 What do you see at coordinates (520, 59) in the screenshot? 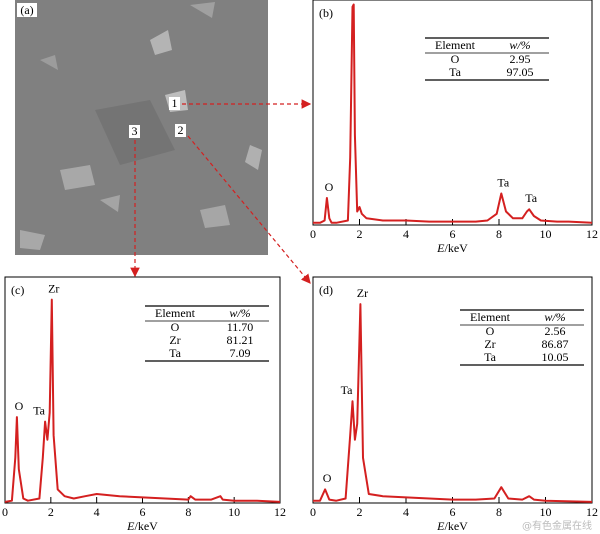
I see `table-cell: 2.95` at bounding box center [520, 59].